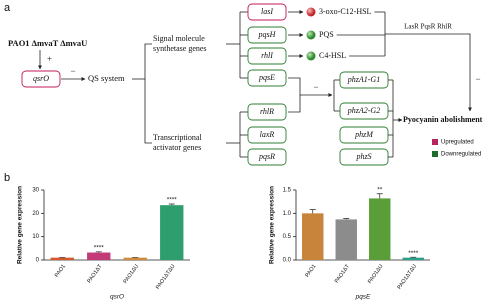 Image resolution: width=500 pixels, height=303 pixels. I want to click on gene-label: laxR, so click(267, 134).